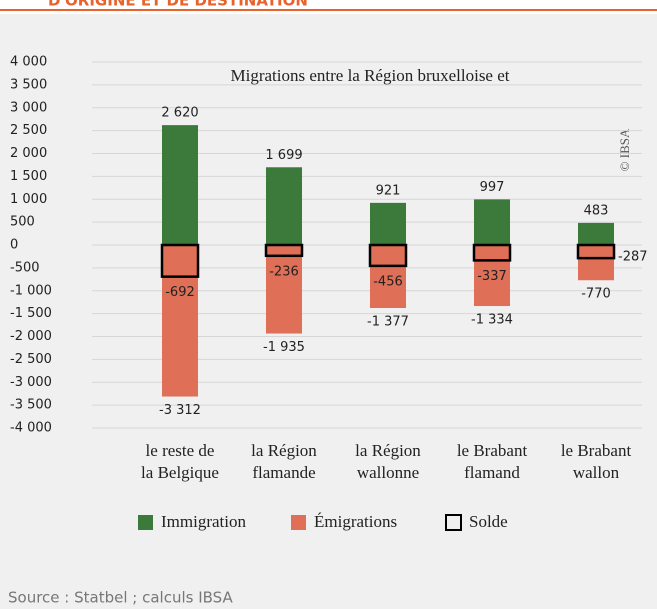 This screenshot has height=609, width=657. Describe the element at coordinates (31, 290) in the screenshot. I see `y-tick-label: -1 000` at that location.